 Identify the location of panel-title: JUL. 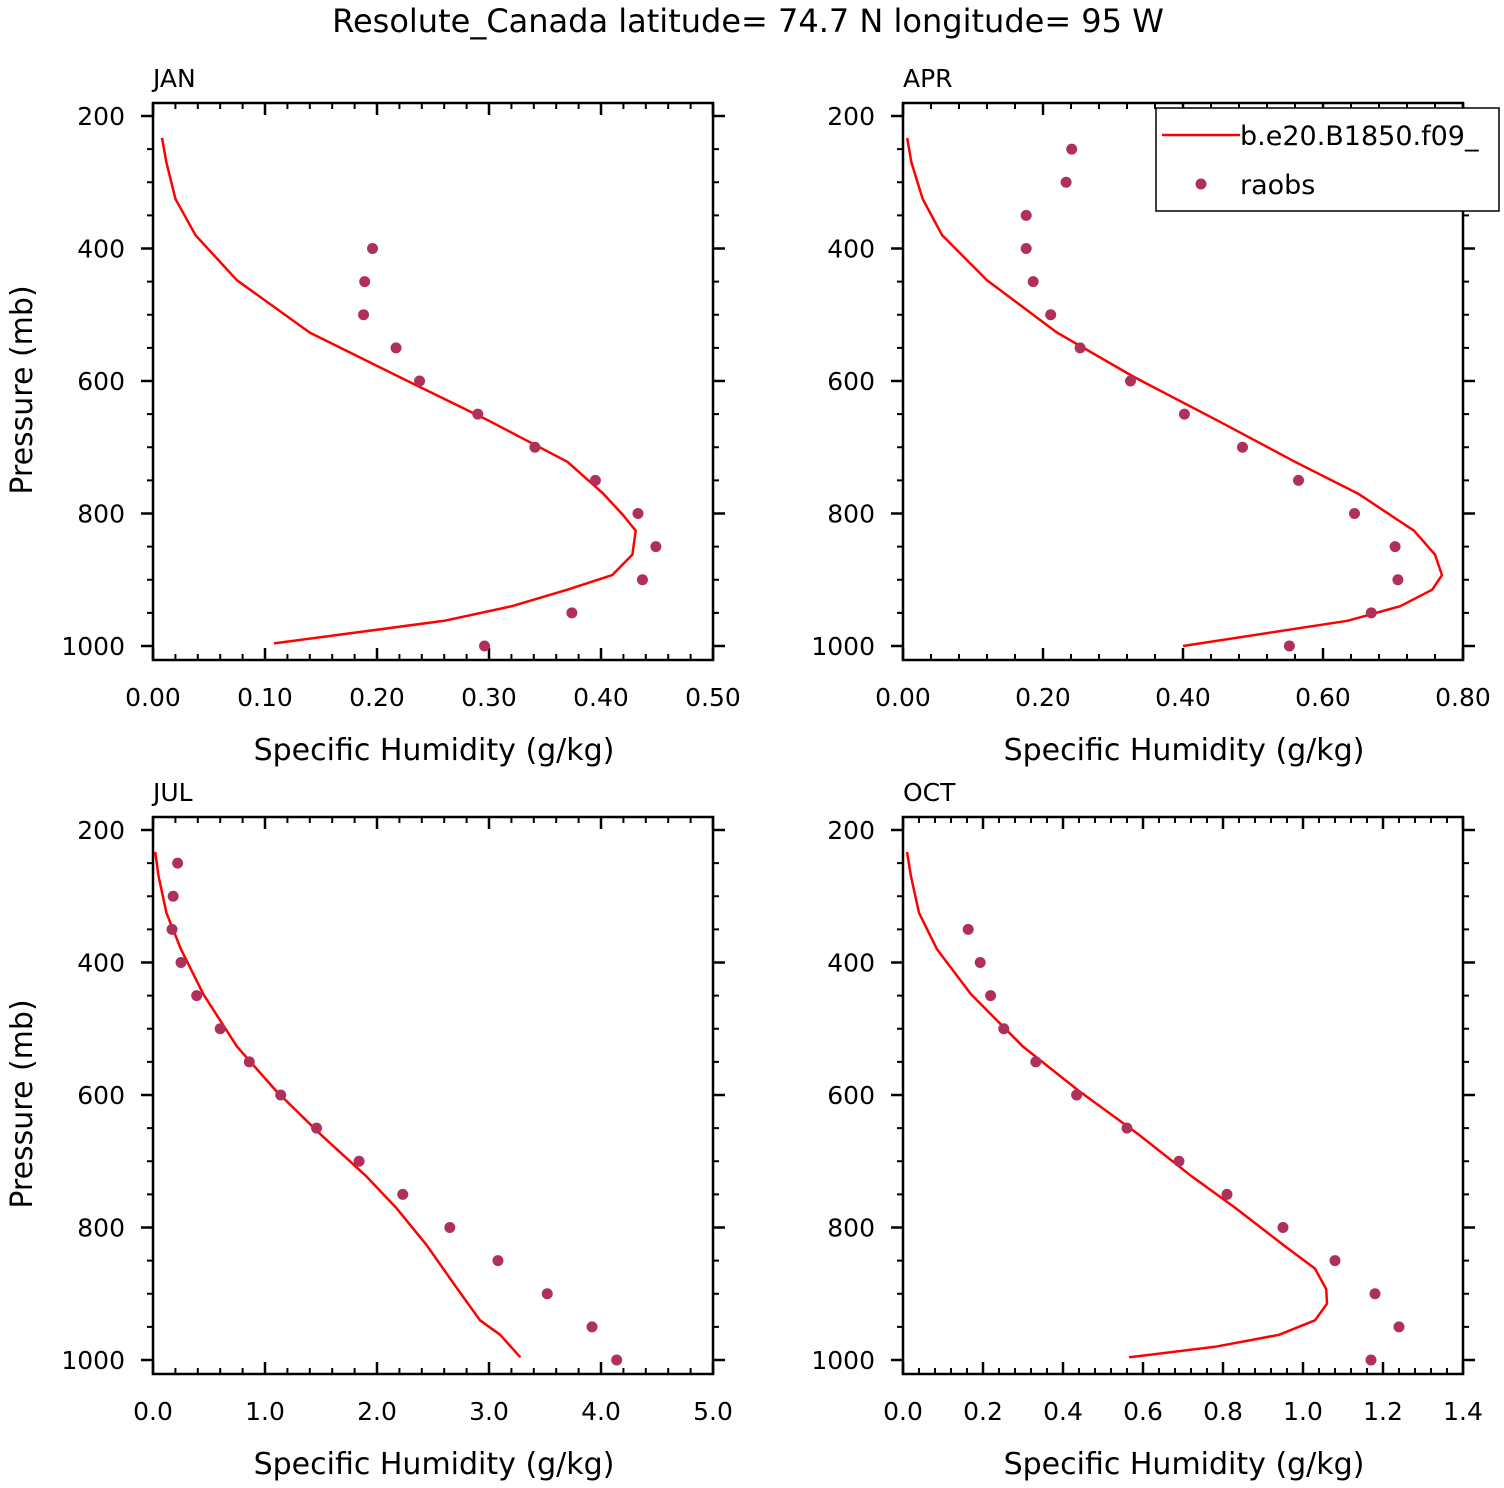
(172, 792).